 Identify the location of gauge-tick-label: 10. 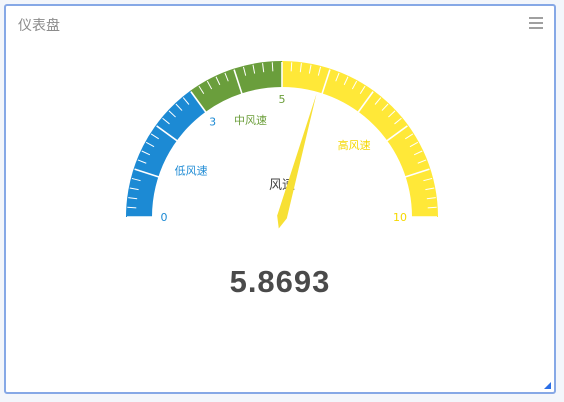
(400, 217).